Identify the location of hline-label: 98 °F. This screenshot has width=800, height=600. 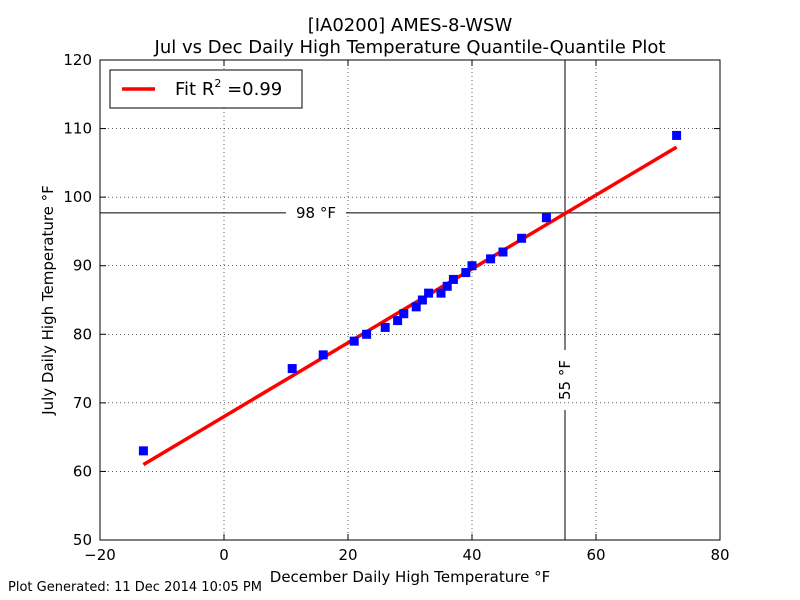
(316, 213).